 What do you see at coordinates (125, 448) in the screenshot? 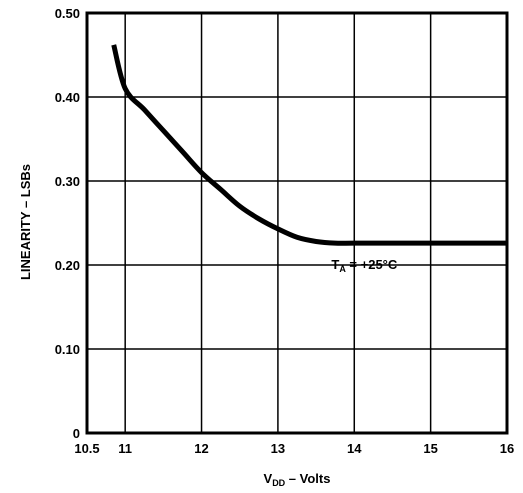
I see `x-tick-label: 11` at bounding box center [125, 448].